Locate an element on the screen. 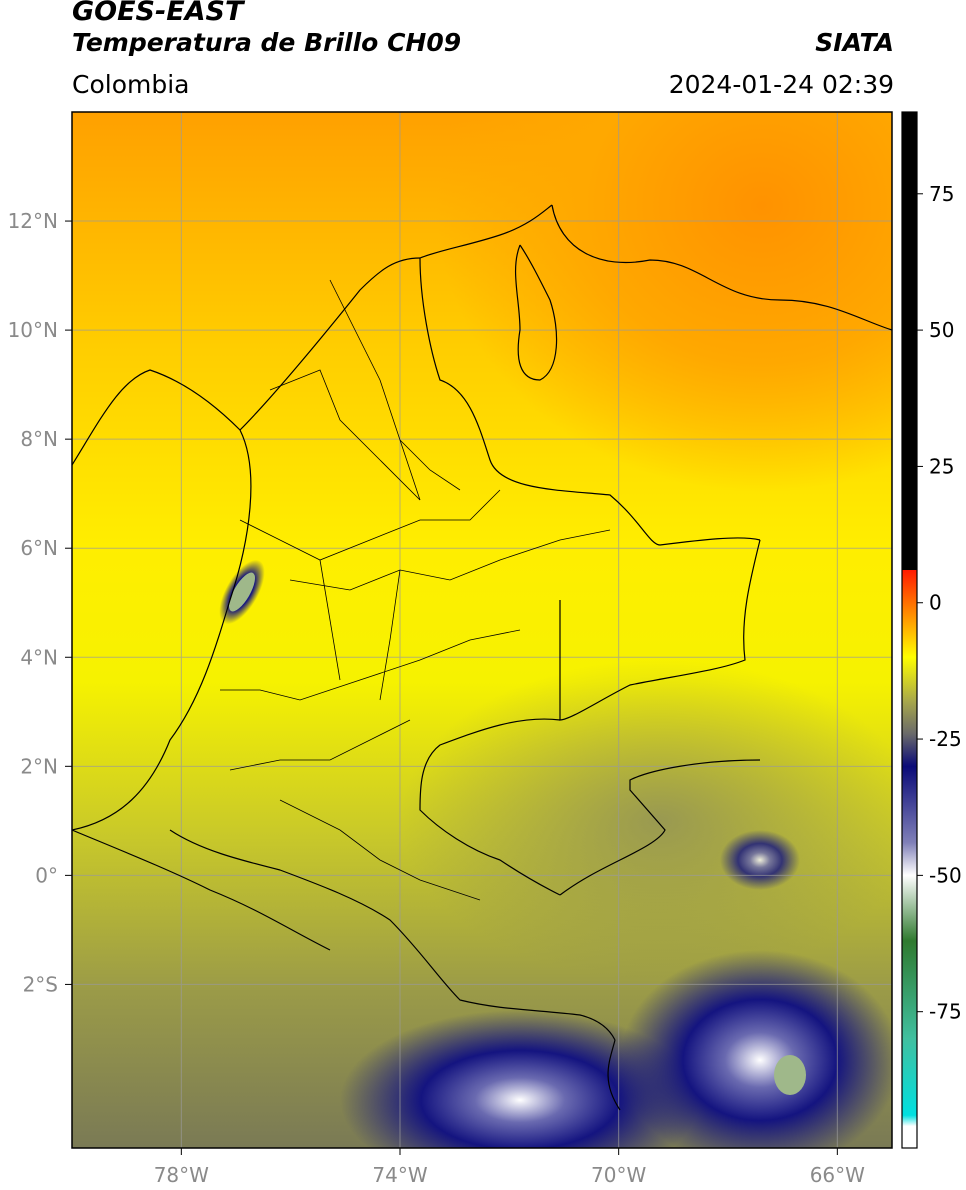  colorbar-gradient is located at coordinates (909, 630).